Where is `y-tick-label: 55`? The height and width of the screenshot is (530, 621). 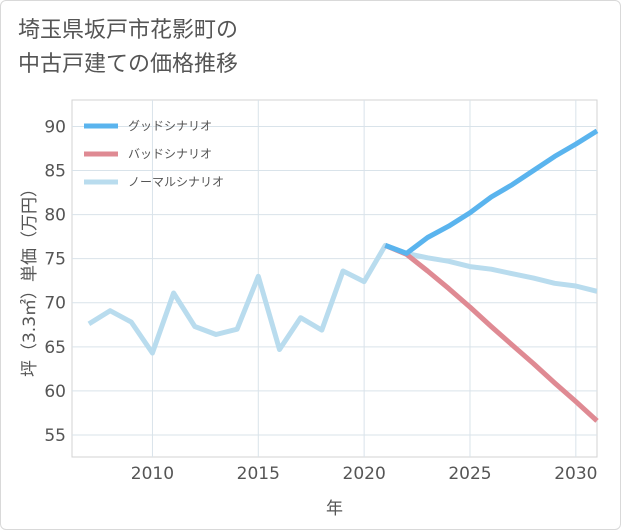
y-tick-label: 55 is located at coordinates (55, 436).